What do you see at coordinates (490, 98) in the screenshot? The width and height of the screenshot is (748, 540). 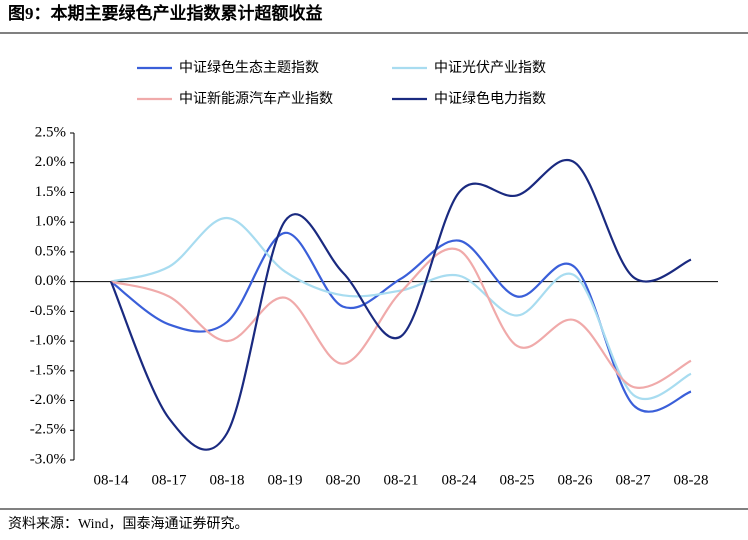 I see `legend-label: 中证绿色电力指数` at bounding box center [490, 98].